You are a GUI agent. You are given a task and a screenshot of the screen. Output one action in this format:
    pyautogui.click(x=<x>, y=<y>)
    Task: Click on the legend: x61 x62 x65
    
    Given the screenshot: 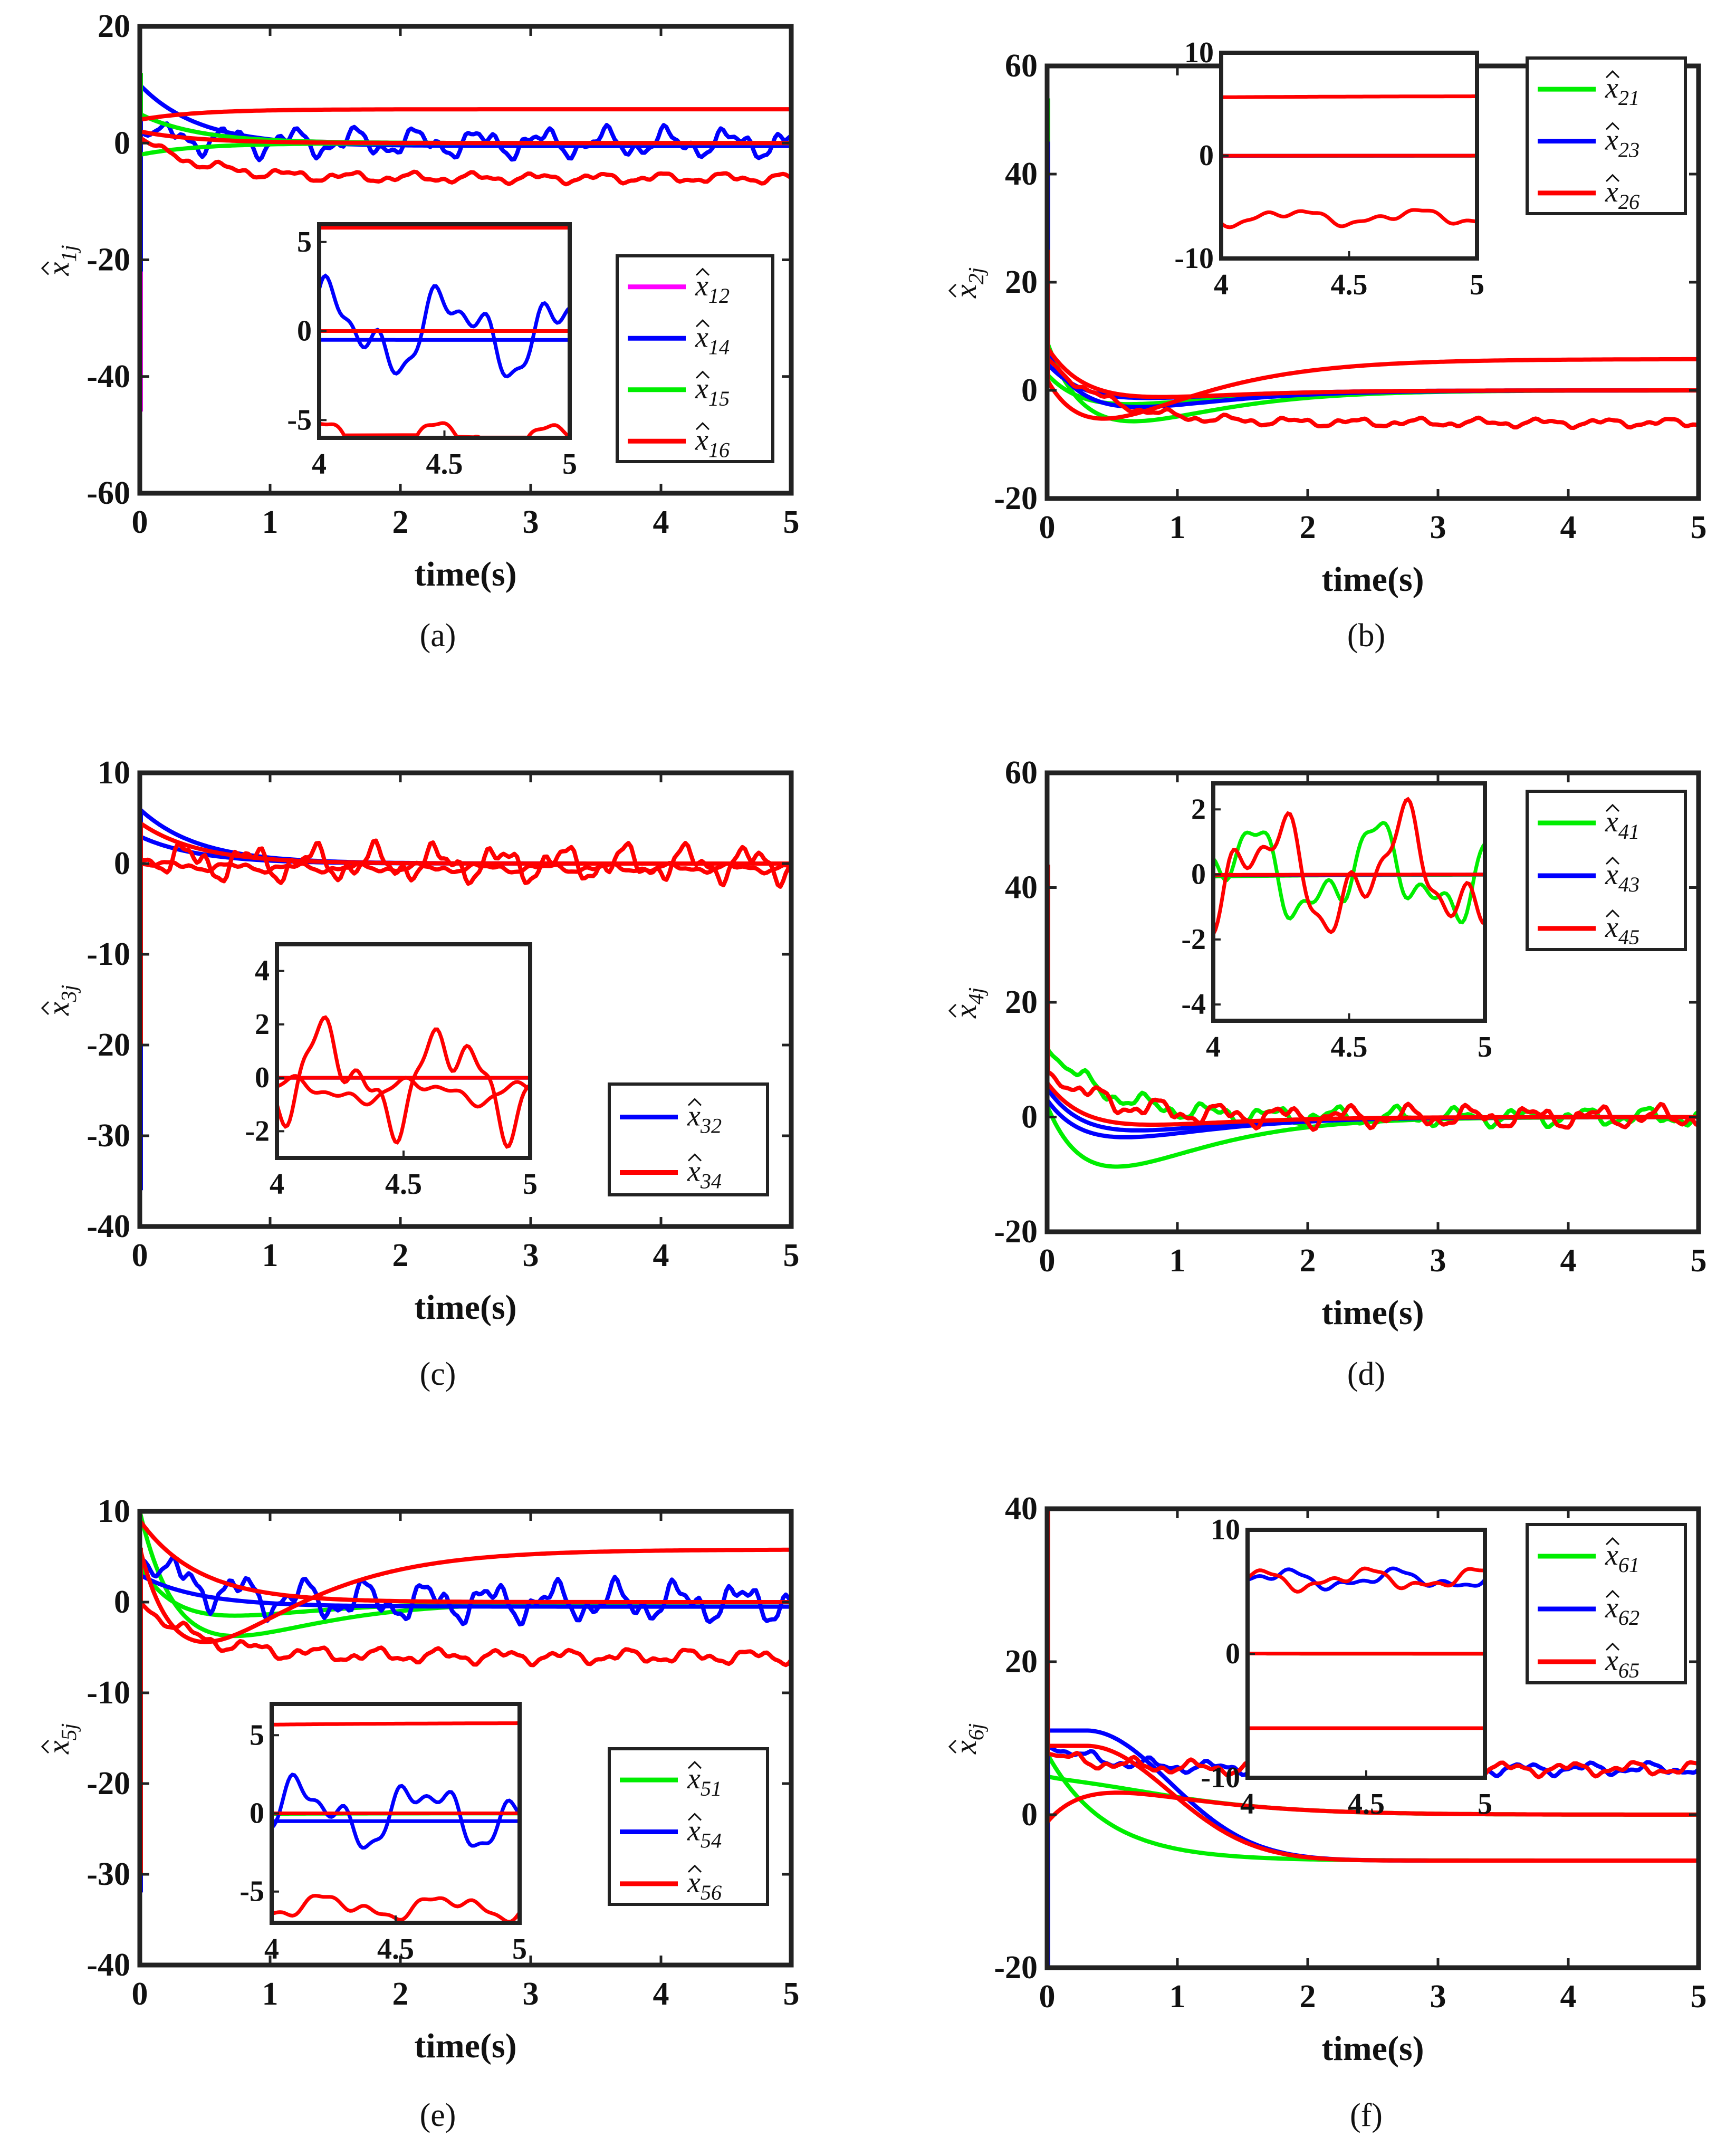 What is the action you would take?
    pyautogui.click(x=1606, y=1603)
    